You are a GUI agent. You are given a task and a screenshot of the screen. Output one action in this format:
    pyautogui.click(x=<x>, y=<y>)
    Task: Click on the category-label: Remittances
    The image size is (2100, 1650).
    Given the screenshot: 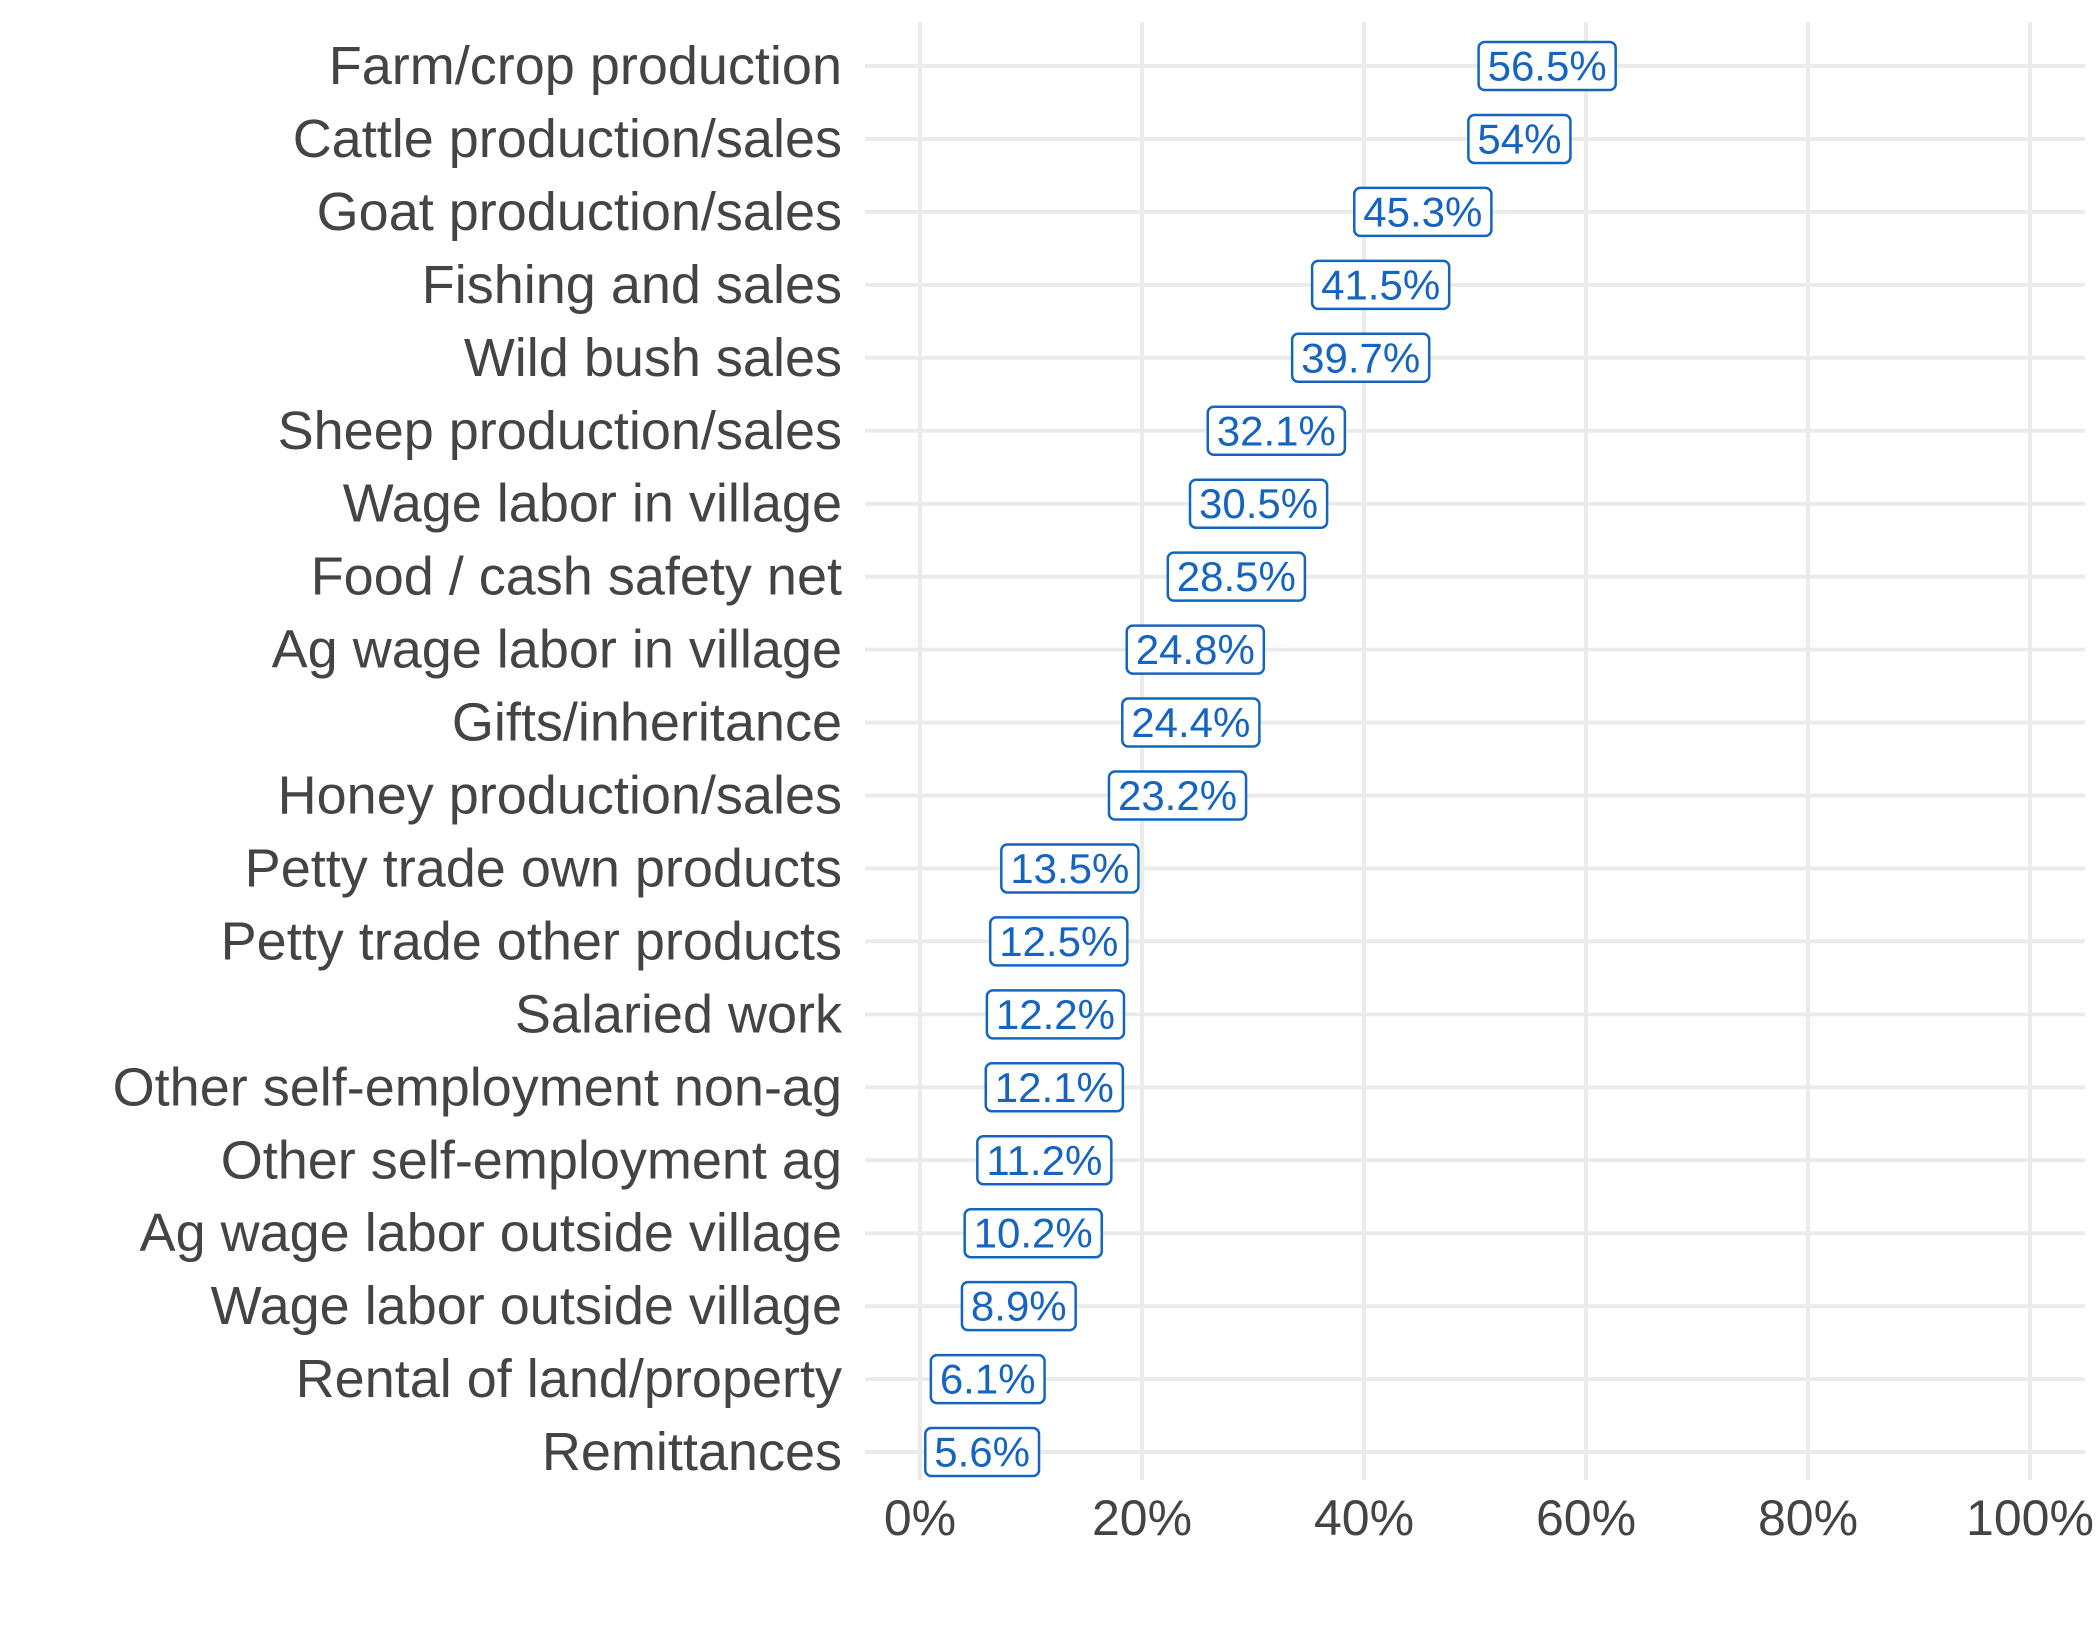 What is the action you would take?
    pyautogui.click(x=692, y=1452)
    